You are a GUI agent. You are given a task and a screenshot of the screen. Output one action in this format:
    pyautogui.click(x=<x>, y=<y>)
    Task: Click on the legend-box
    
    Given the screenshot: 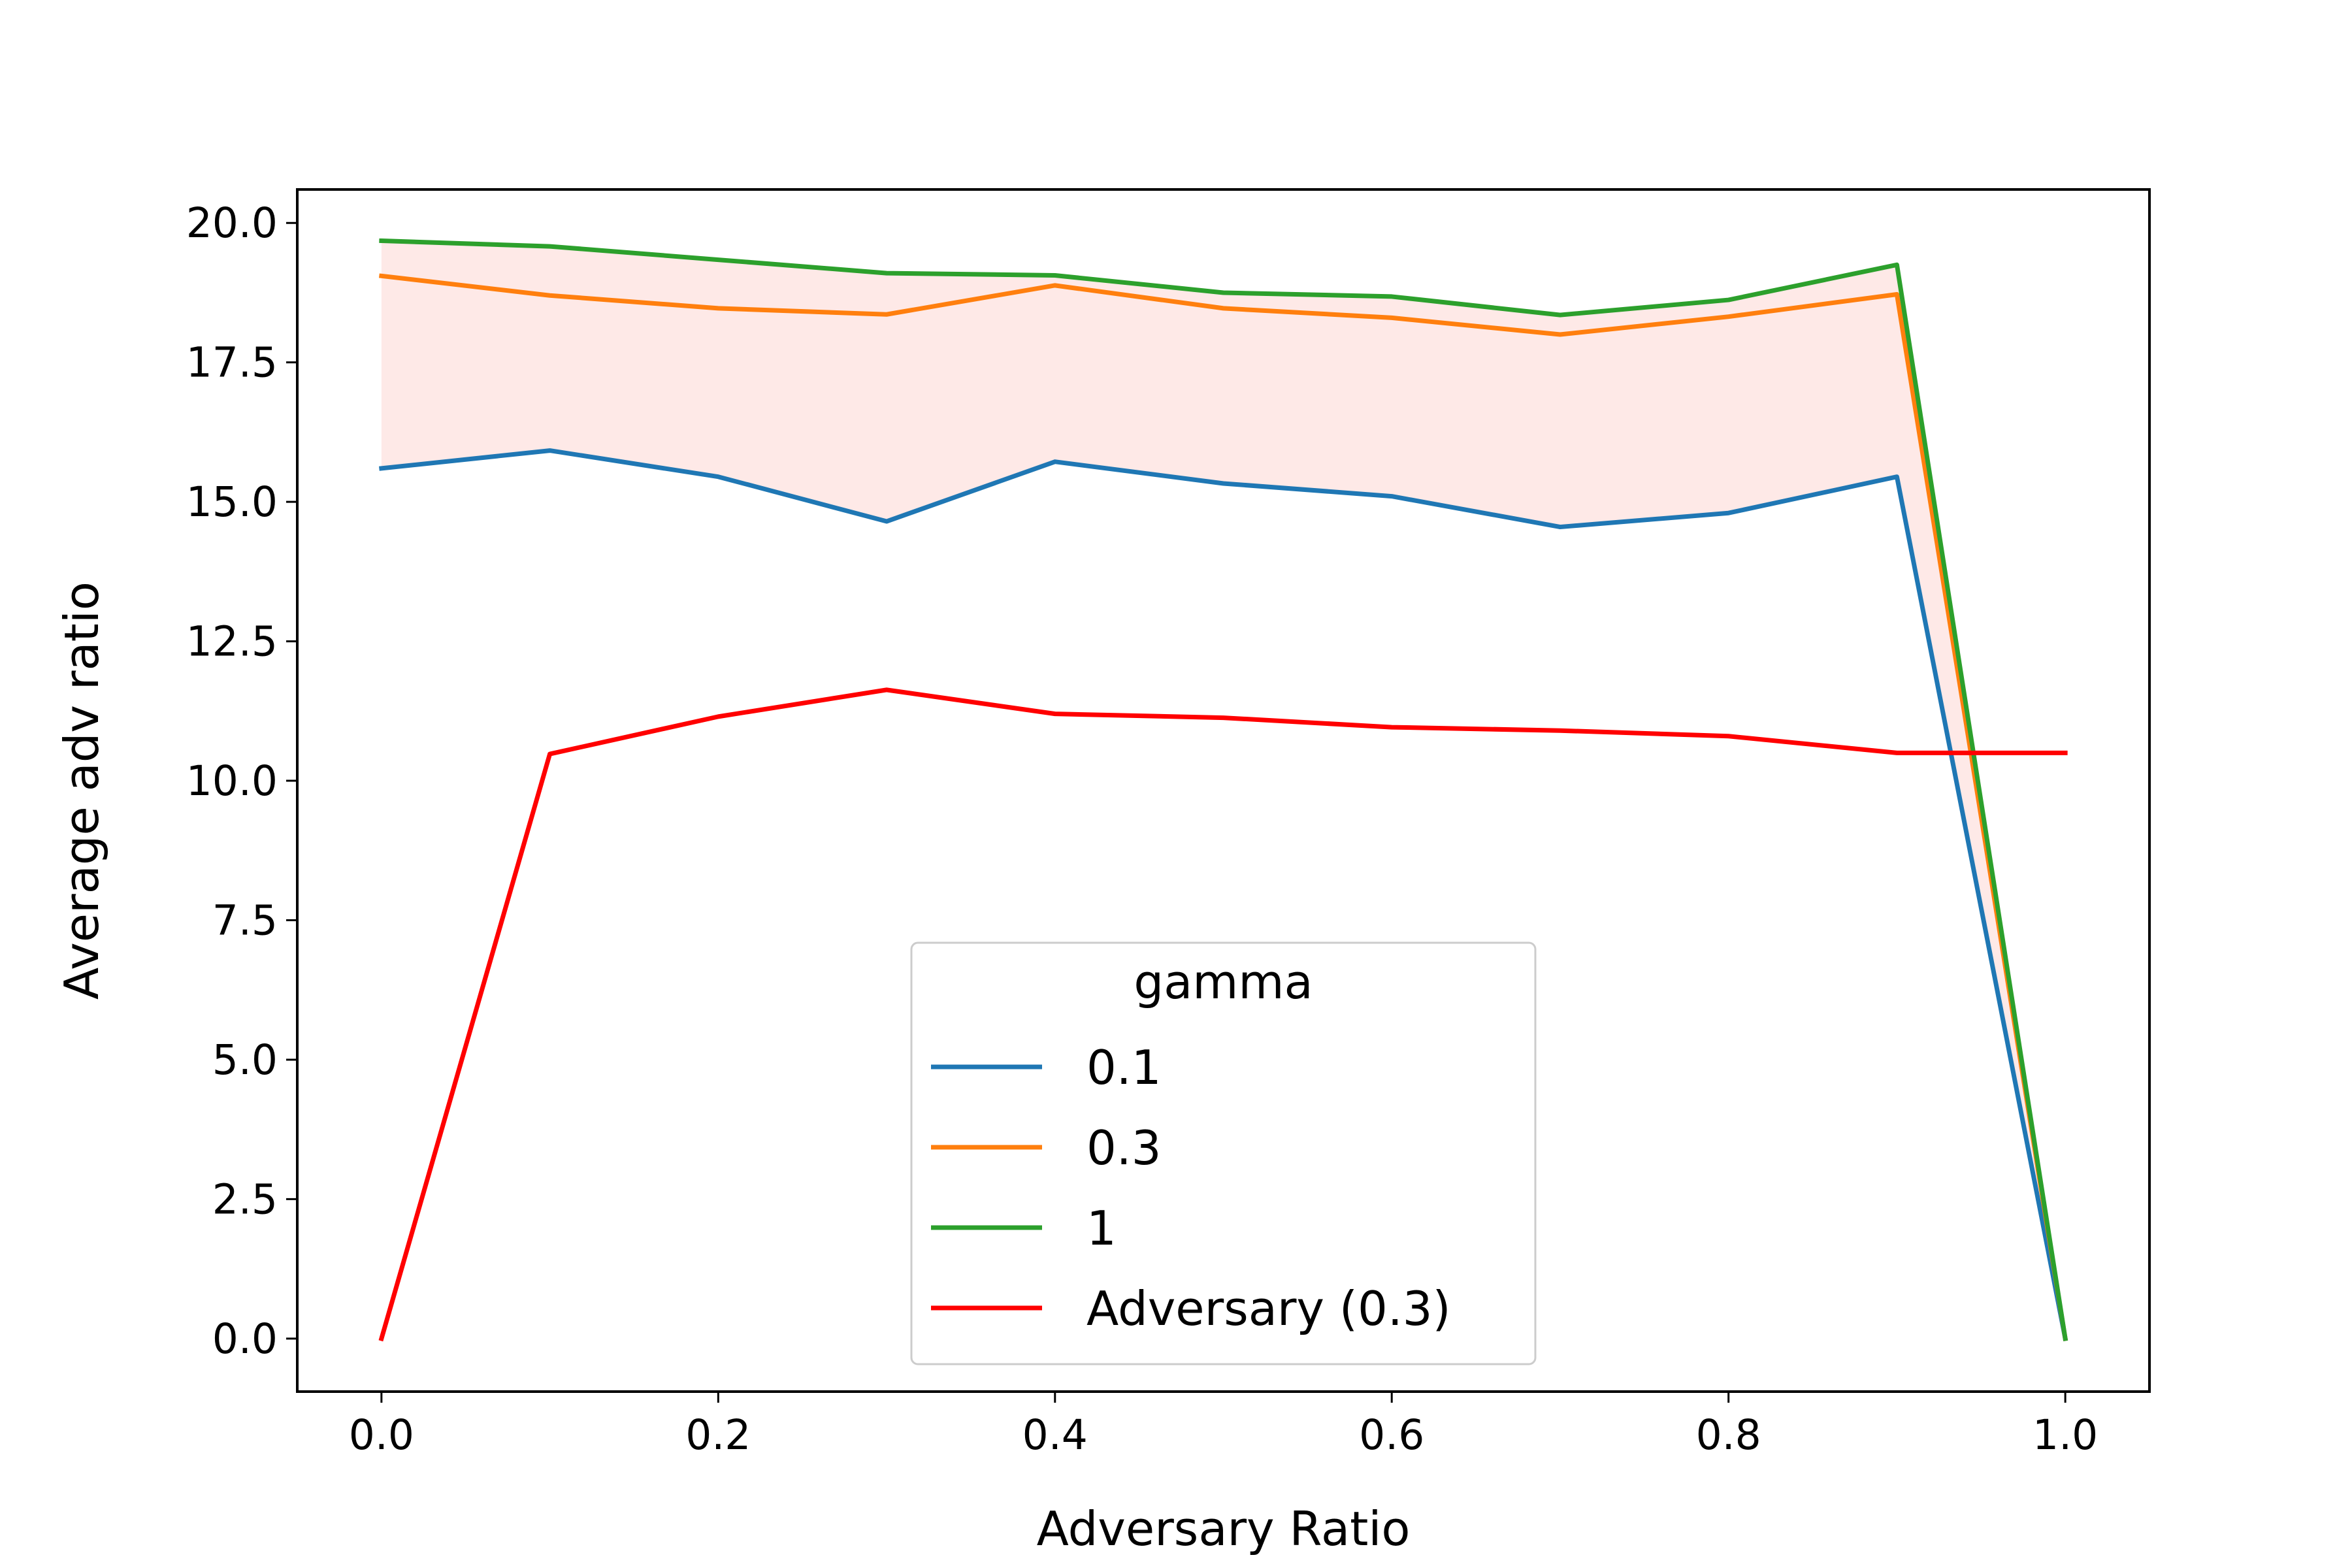 What is the action you would take?
    pyautogui.click(x=1223, y=1153)
    